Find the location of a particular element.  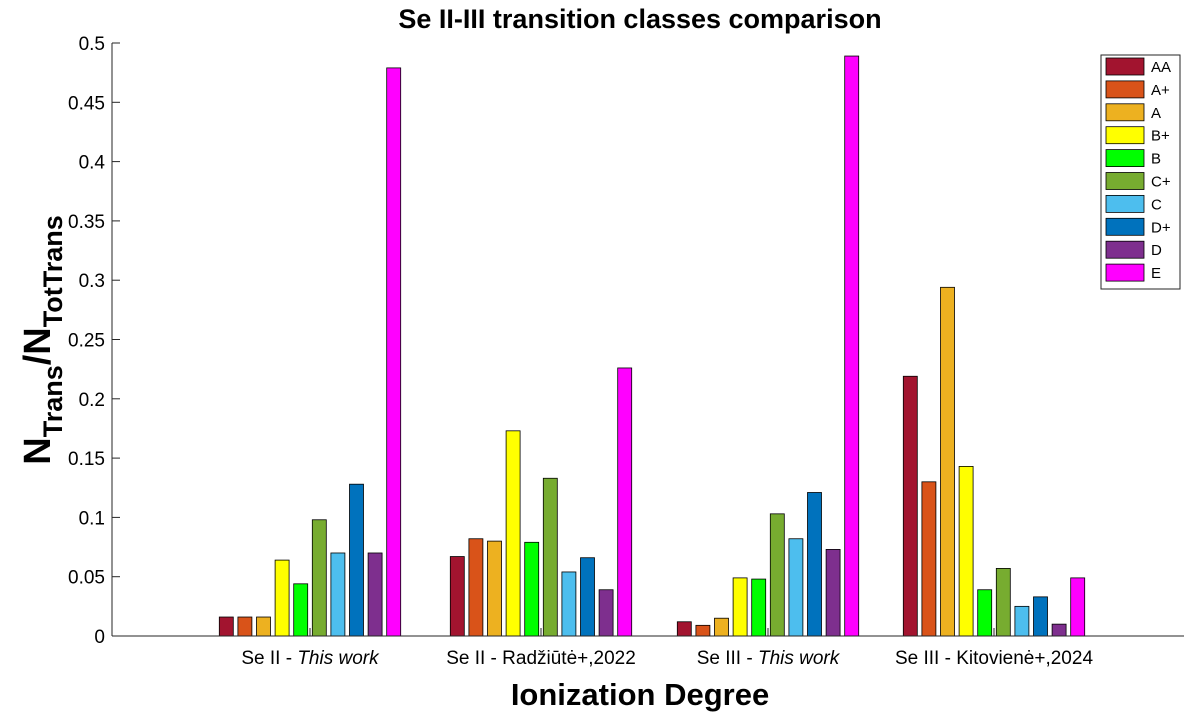

x-tick-label-text: Se II - Radžiūtė+,2022 is located at coordinates (541, 658).